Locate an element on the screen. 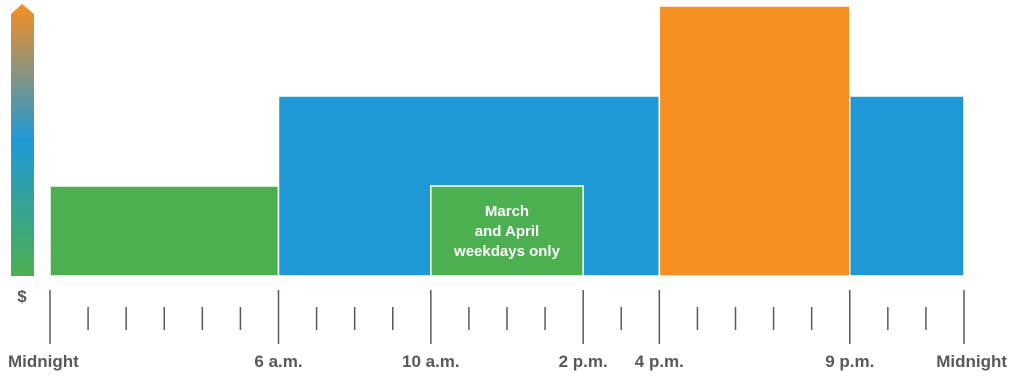 This screenshot has width=1012, height=376. tick-label-0: Midnight is located at coordinates (43, 361).